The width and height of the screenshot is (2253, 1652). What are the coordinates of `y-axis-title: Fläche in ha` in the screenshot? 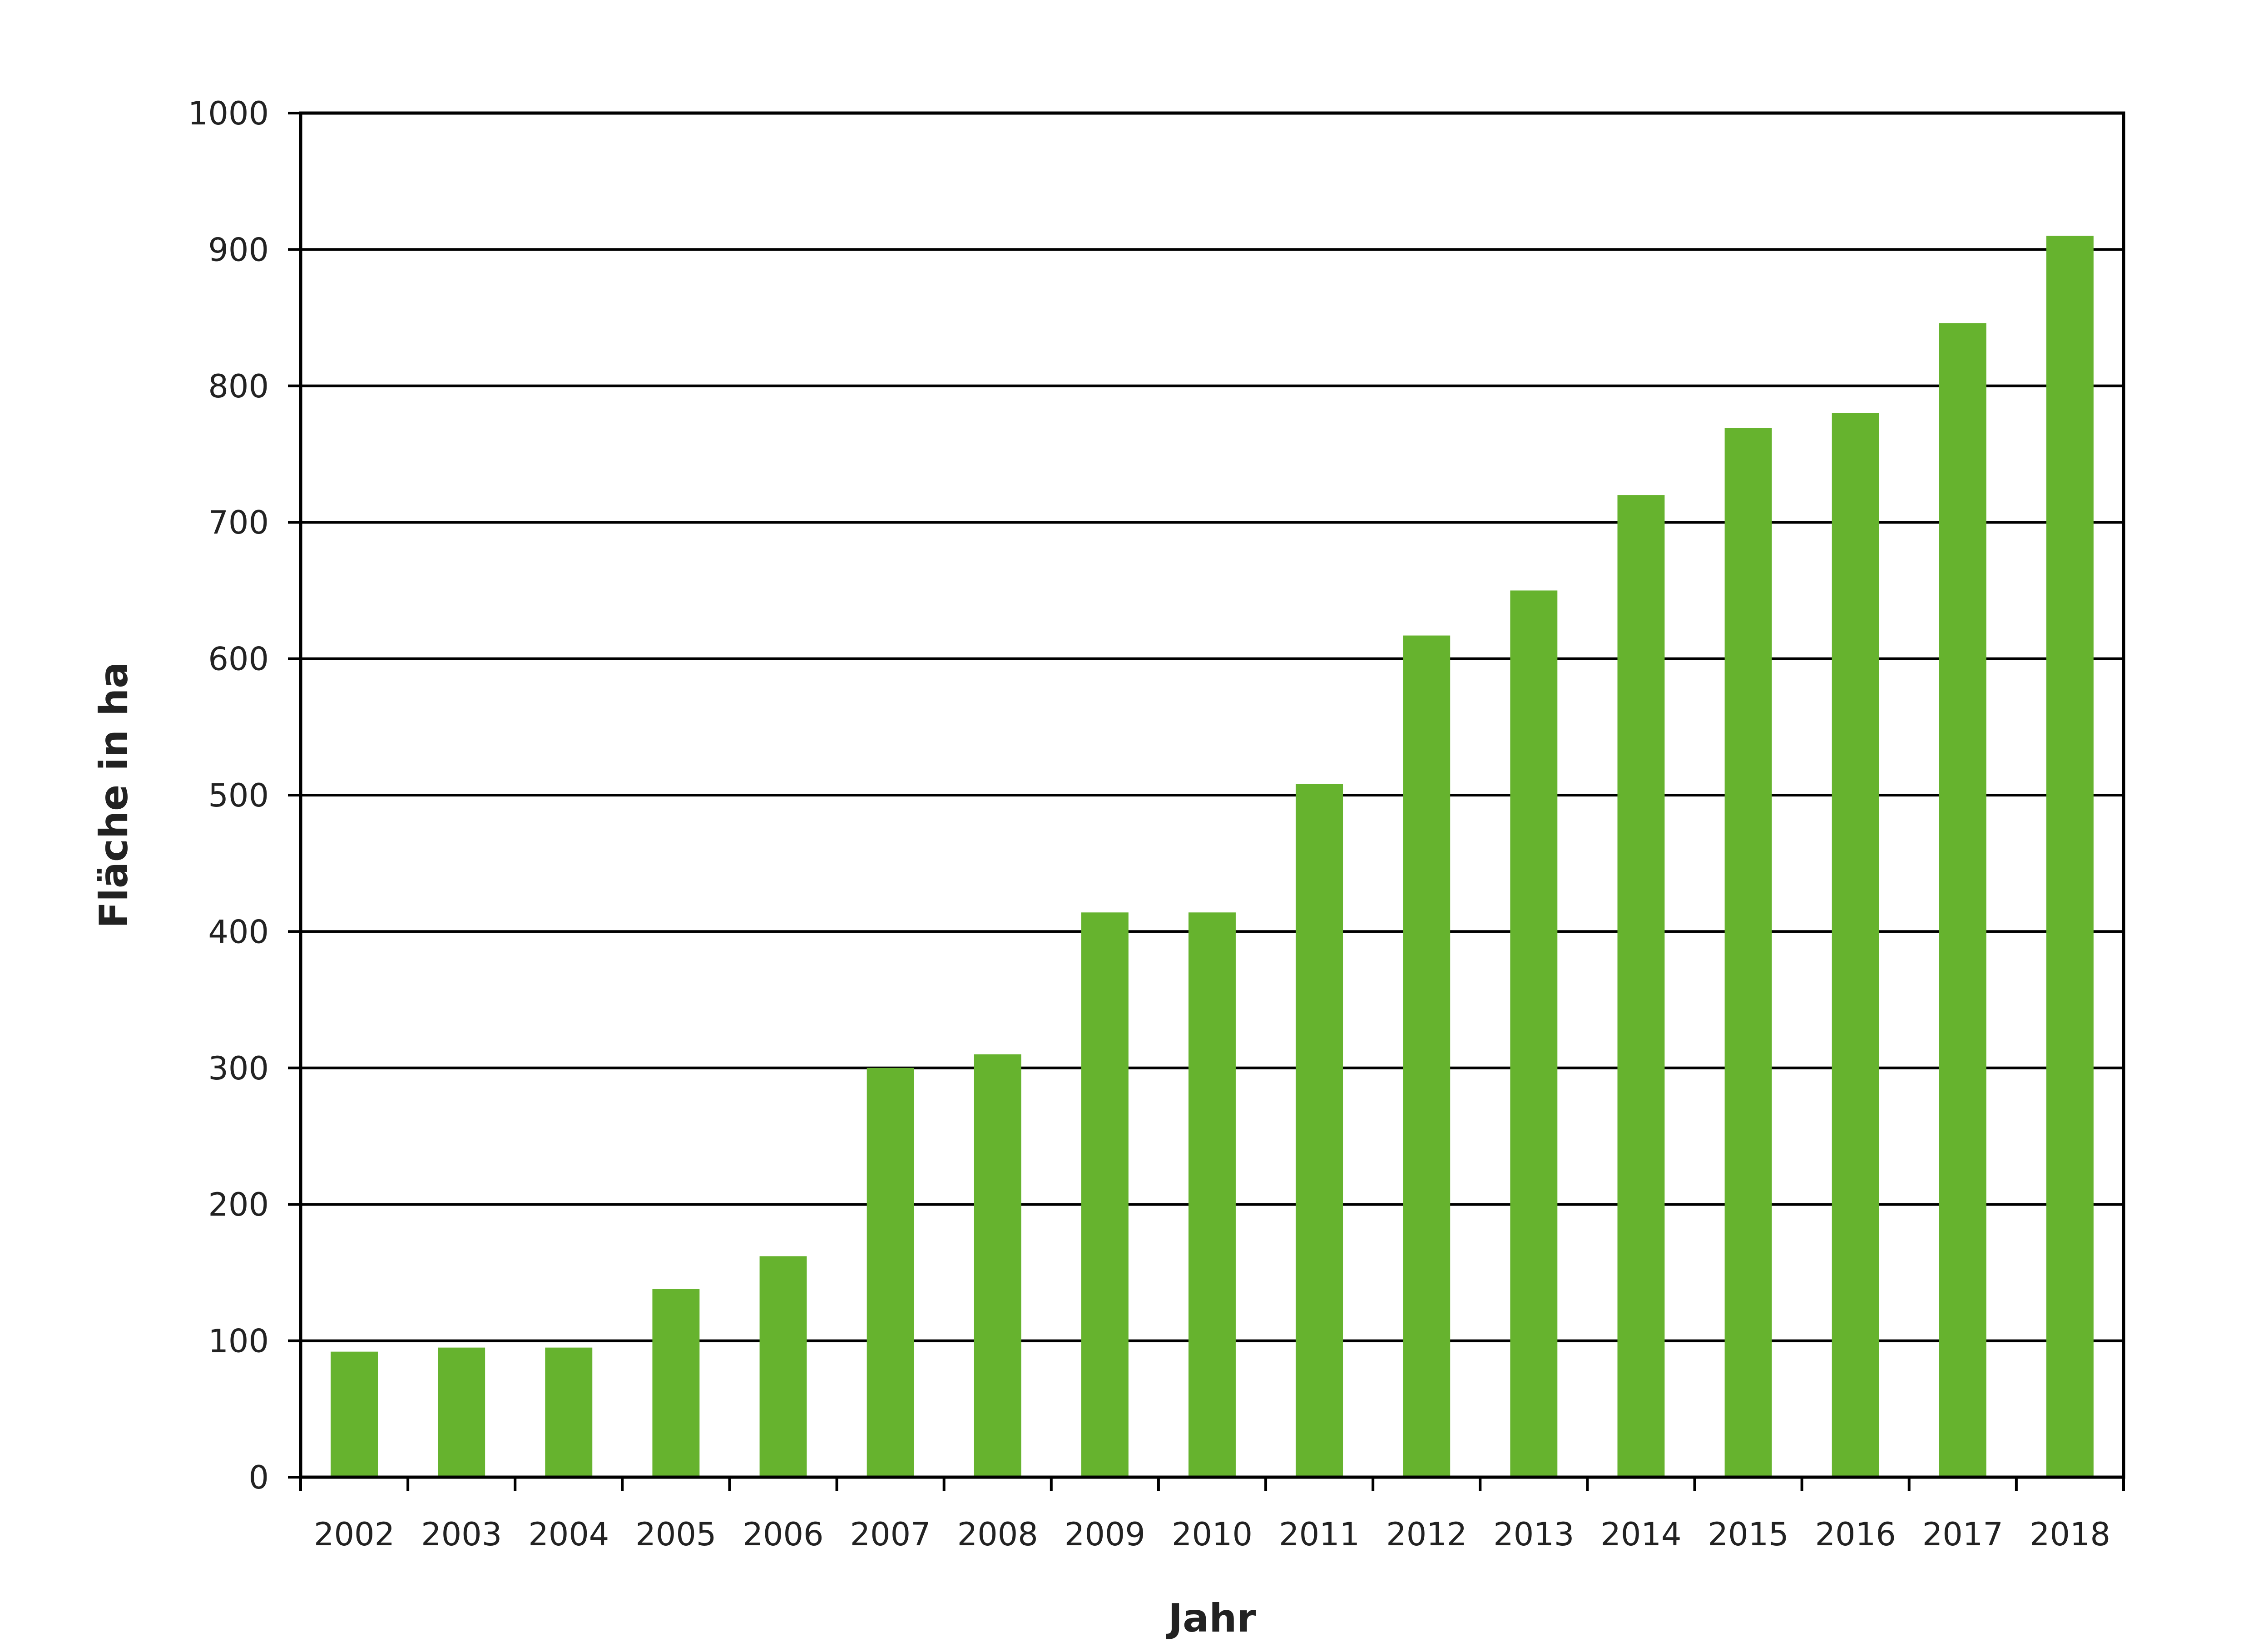 It's located at (114, 795).